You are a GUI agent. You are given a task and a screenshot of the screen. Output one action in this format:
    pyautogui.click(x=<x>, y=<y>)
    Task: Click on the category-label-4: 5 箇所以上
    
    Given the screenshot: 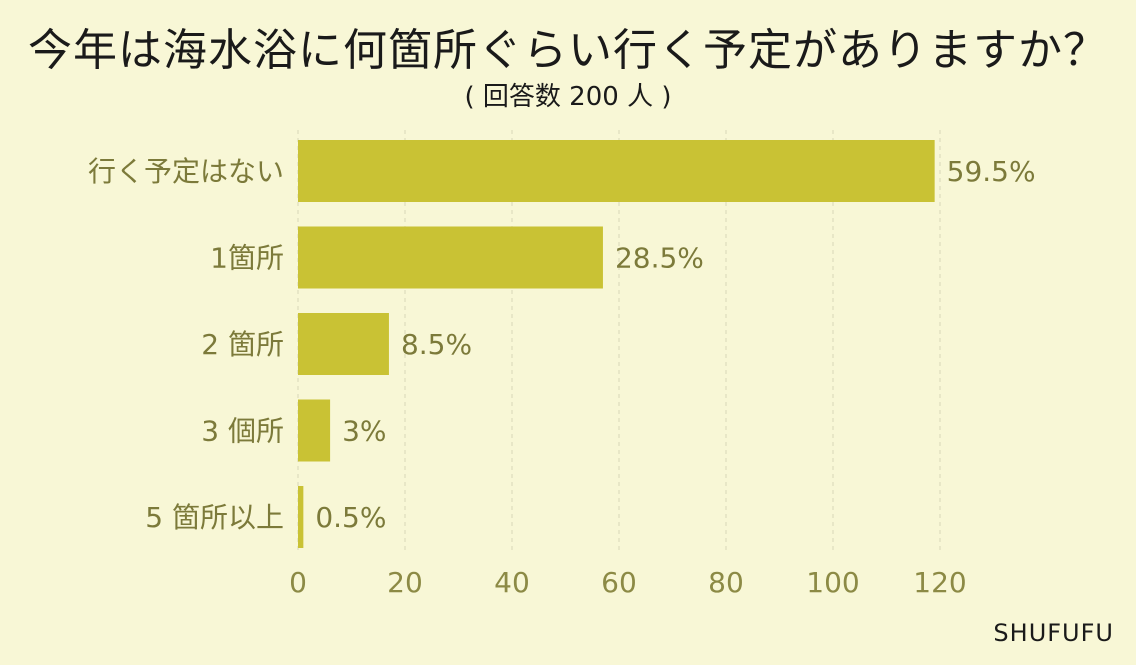 What is the action you would take?
    pyautogui.click(x=214, y=517)
    